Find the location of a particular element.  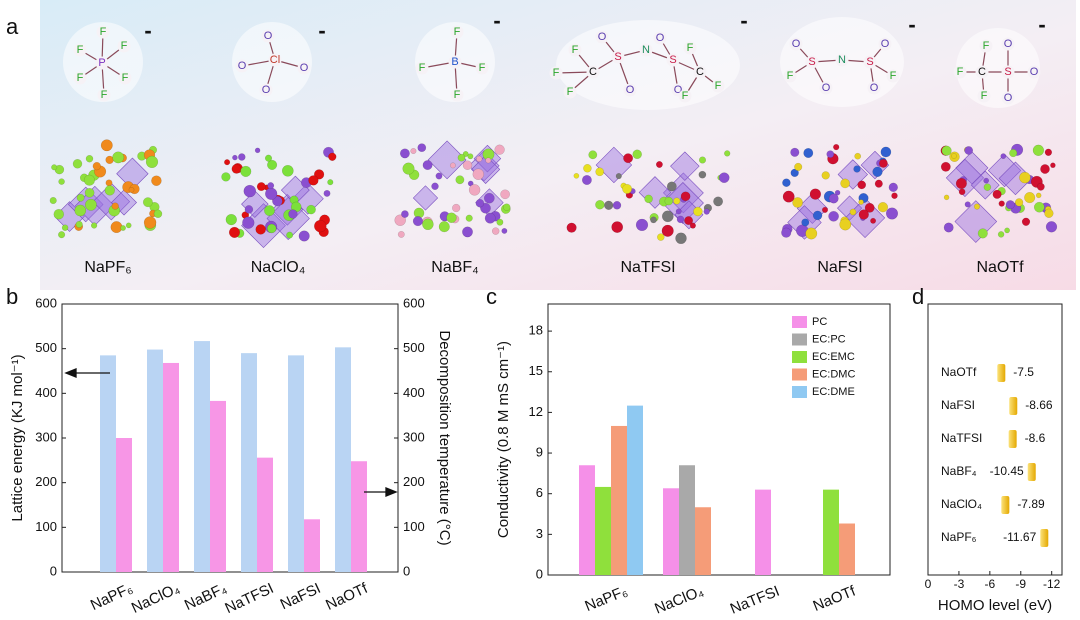

y-tick-label: 18 is located at coordinates (536, 330).